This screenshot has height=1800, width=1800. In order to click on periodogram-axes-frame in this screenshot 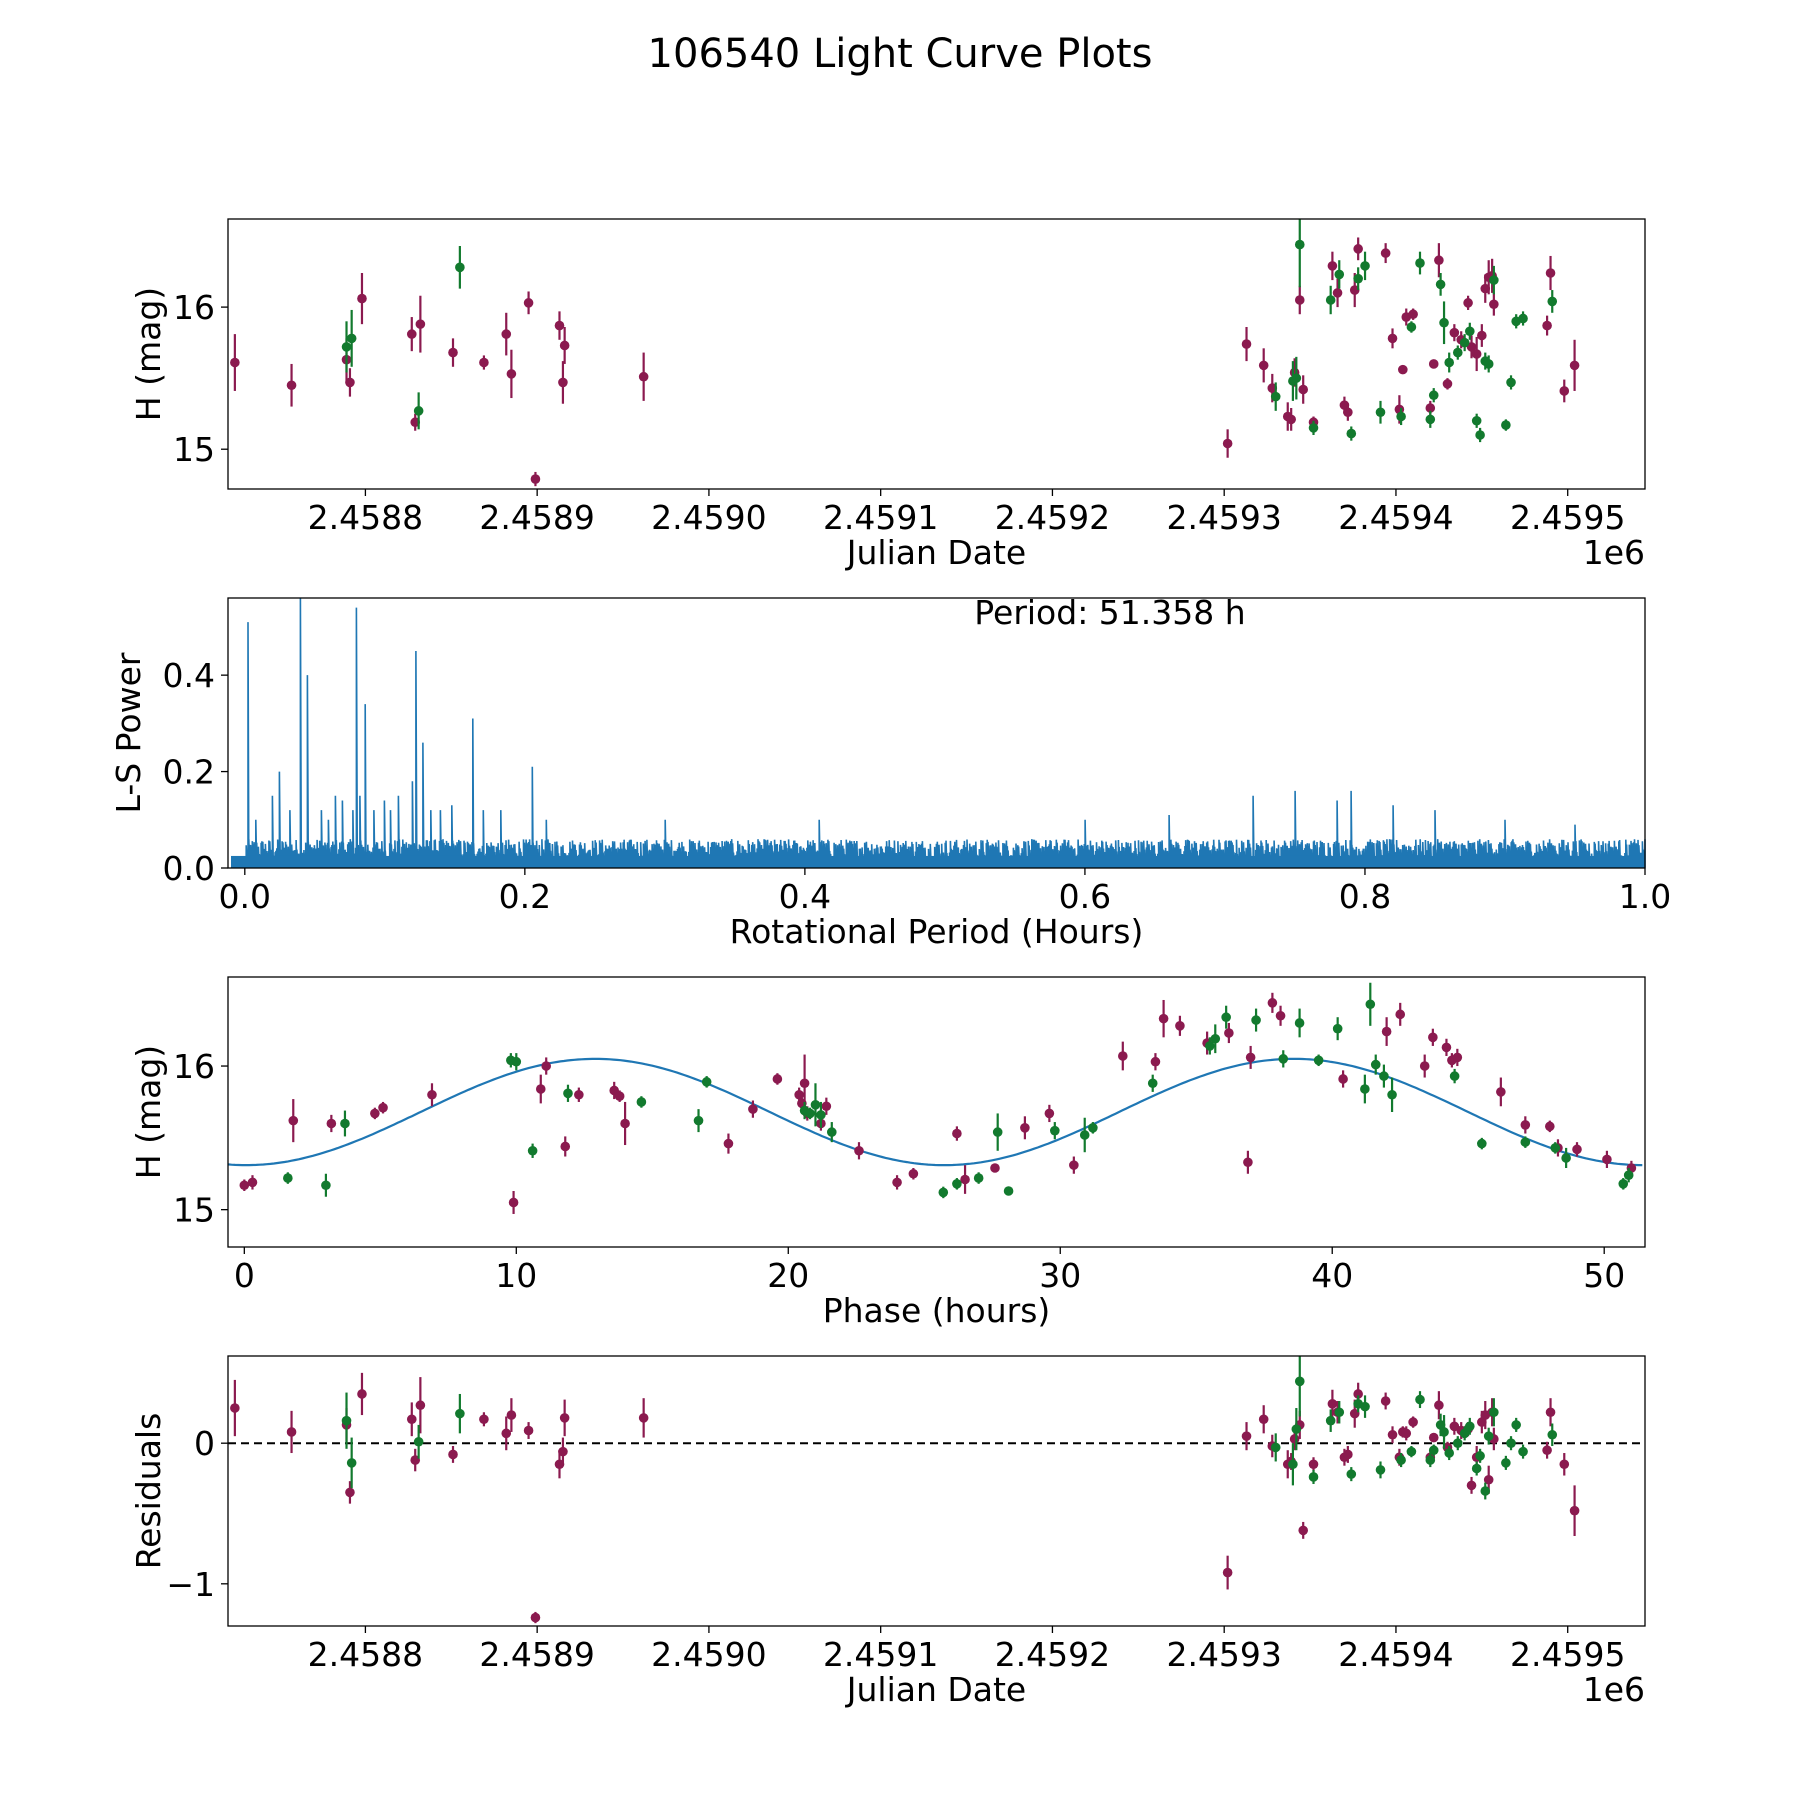, I will do `click(936, 733)`.